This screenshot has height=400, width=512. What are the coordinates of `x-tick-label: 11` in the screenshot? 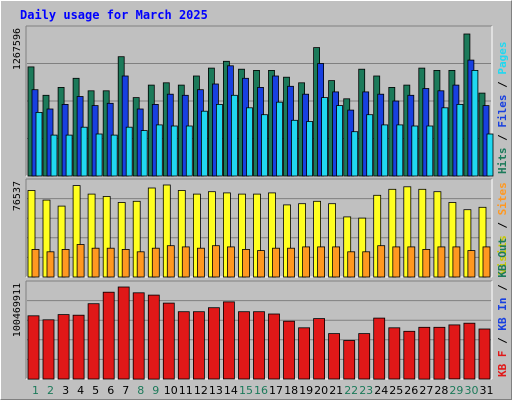 It's located at (186, 390).